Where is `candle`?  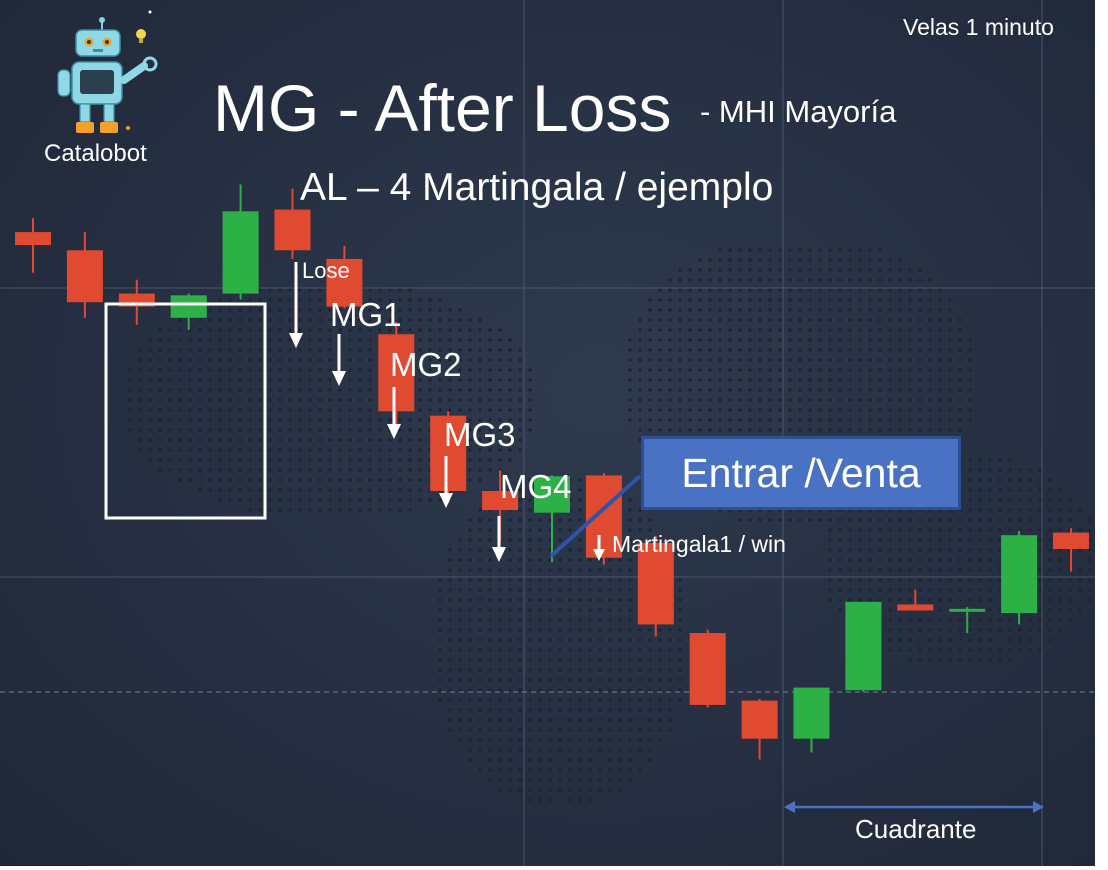
candle is located at coordinates (759, 729).